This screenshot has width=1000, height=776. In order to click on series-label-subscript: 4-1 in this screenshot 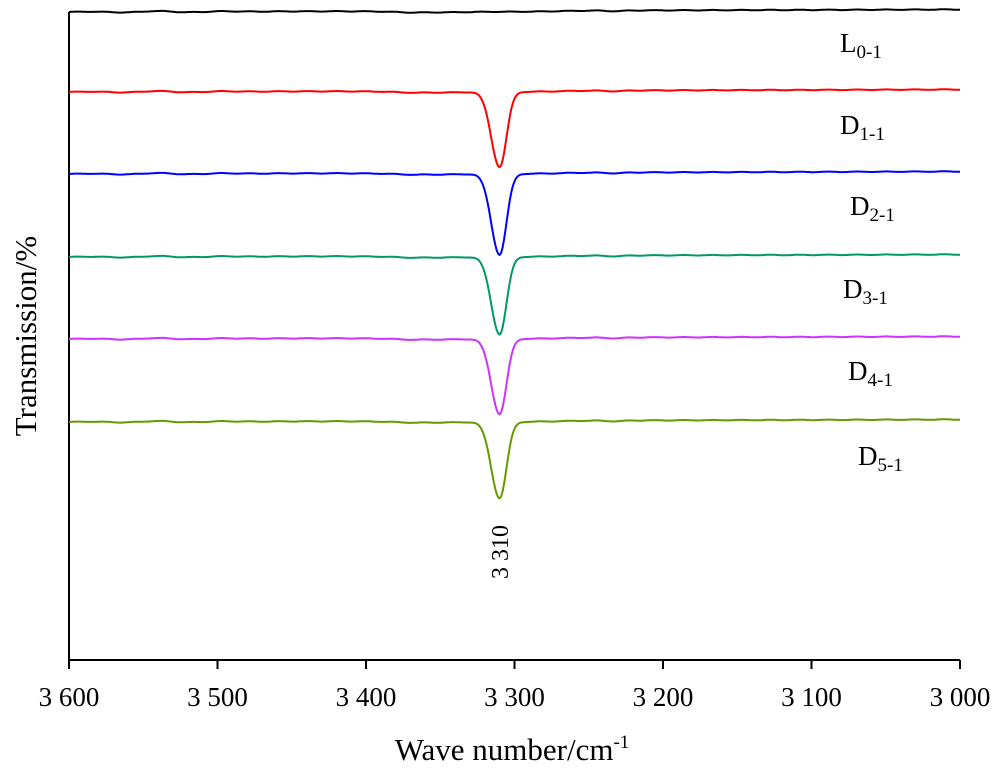, I will do `click(880, 380)`.